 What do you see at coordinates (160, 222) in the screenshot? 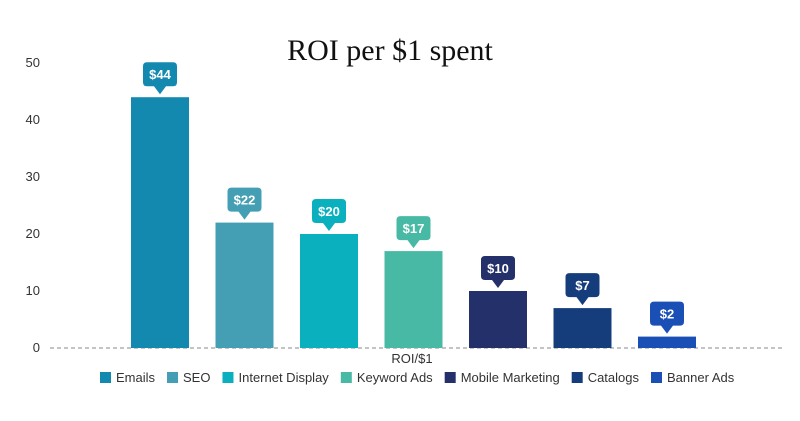
I see `bar-emails` at bounding box center [160, 222].